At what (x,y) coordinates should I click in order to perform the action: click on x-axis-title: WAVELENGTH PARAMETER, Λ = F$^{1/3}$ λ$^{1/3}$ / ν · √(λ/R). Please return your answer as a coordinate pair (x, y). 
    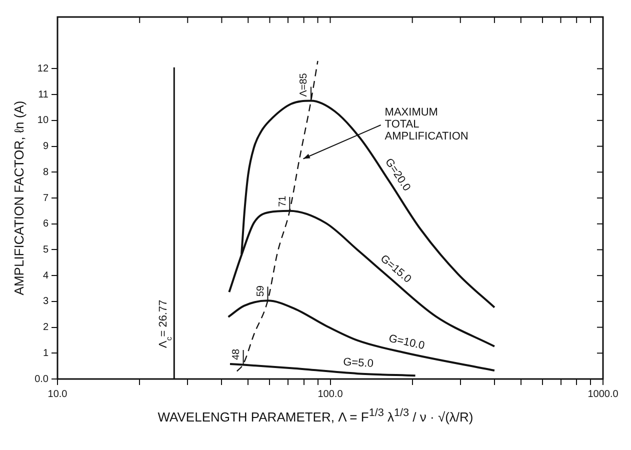
    Looking at the image, I should click on (315, 415).